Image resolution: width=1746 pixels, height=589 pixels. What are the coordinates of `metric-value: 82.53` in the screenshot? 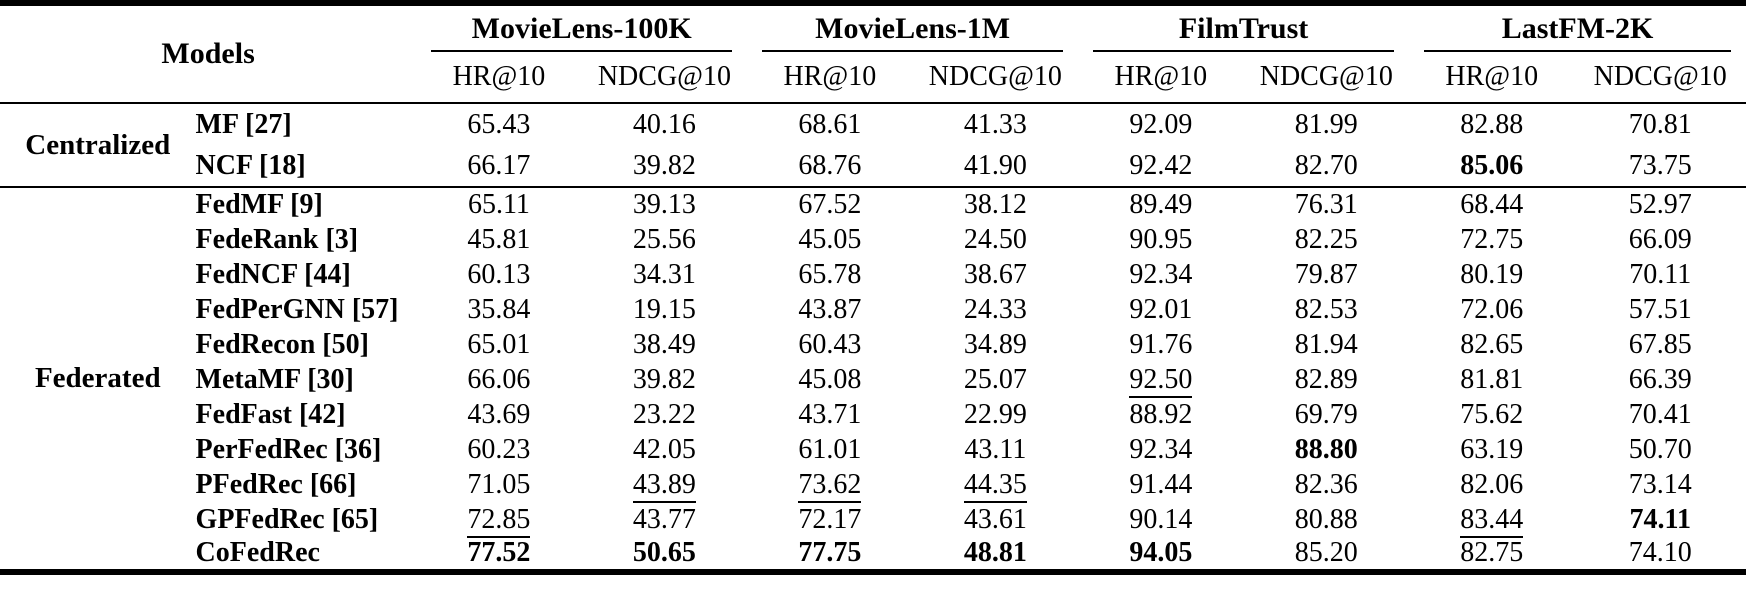 It's located at (1326, 309).